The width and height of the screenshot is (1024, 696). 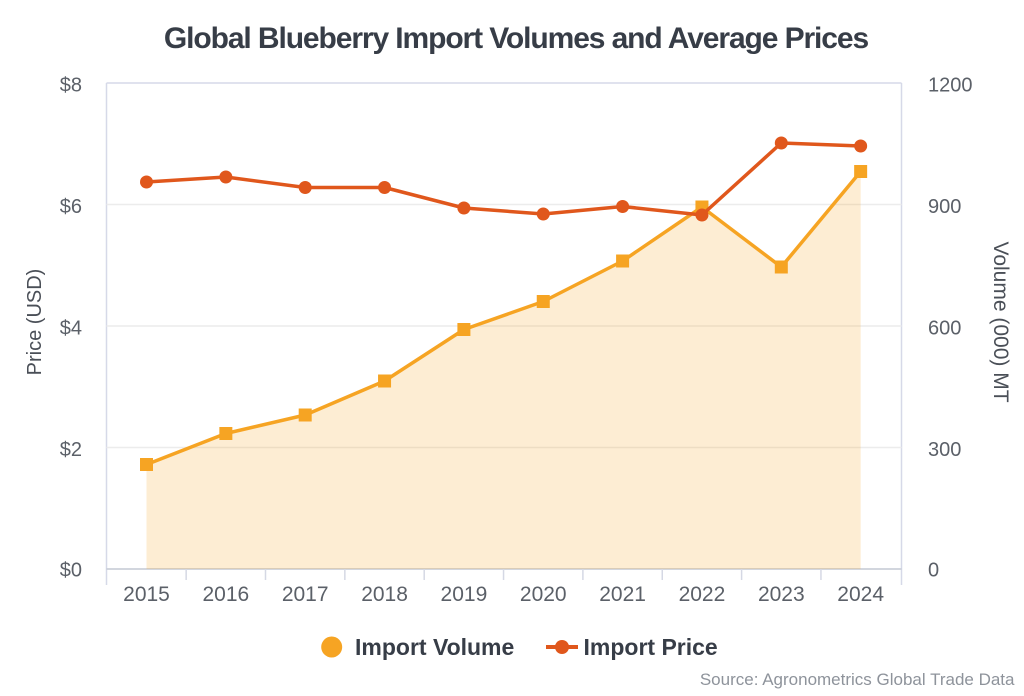 I want to click on svg-text: Price (USD), so click(x=35, y=322).